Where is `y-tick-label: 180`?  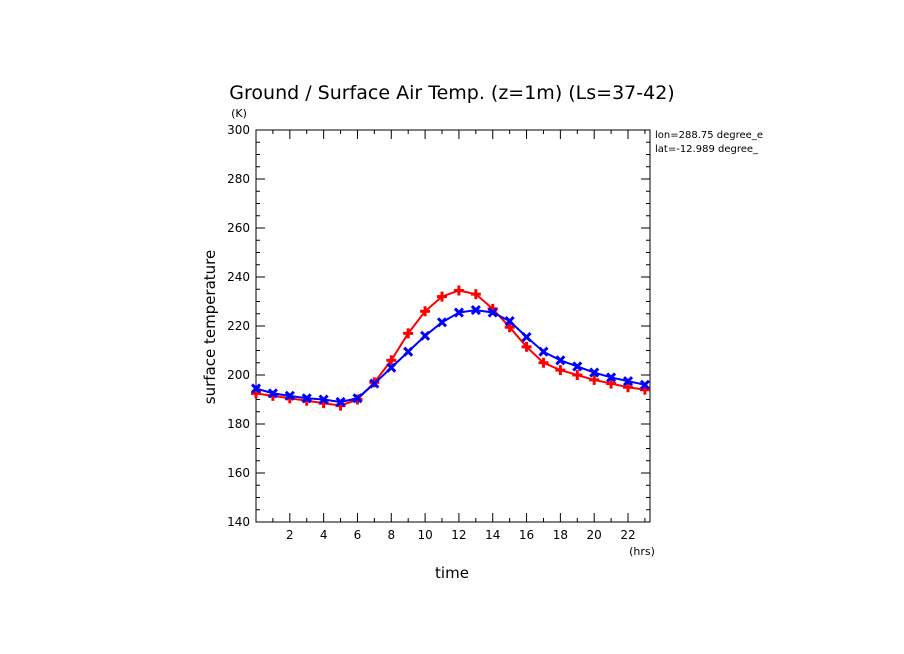 y-tick-label: 180 is located at coordinates (238, 424).